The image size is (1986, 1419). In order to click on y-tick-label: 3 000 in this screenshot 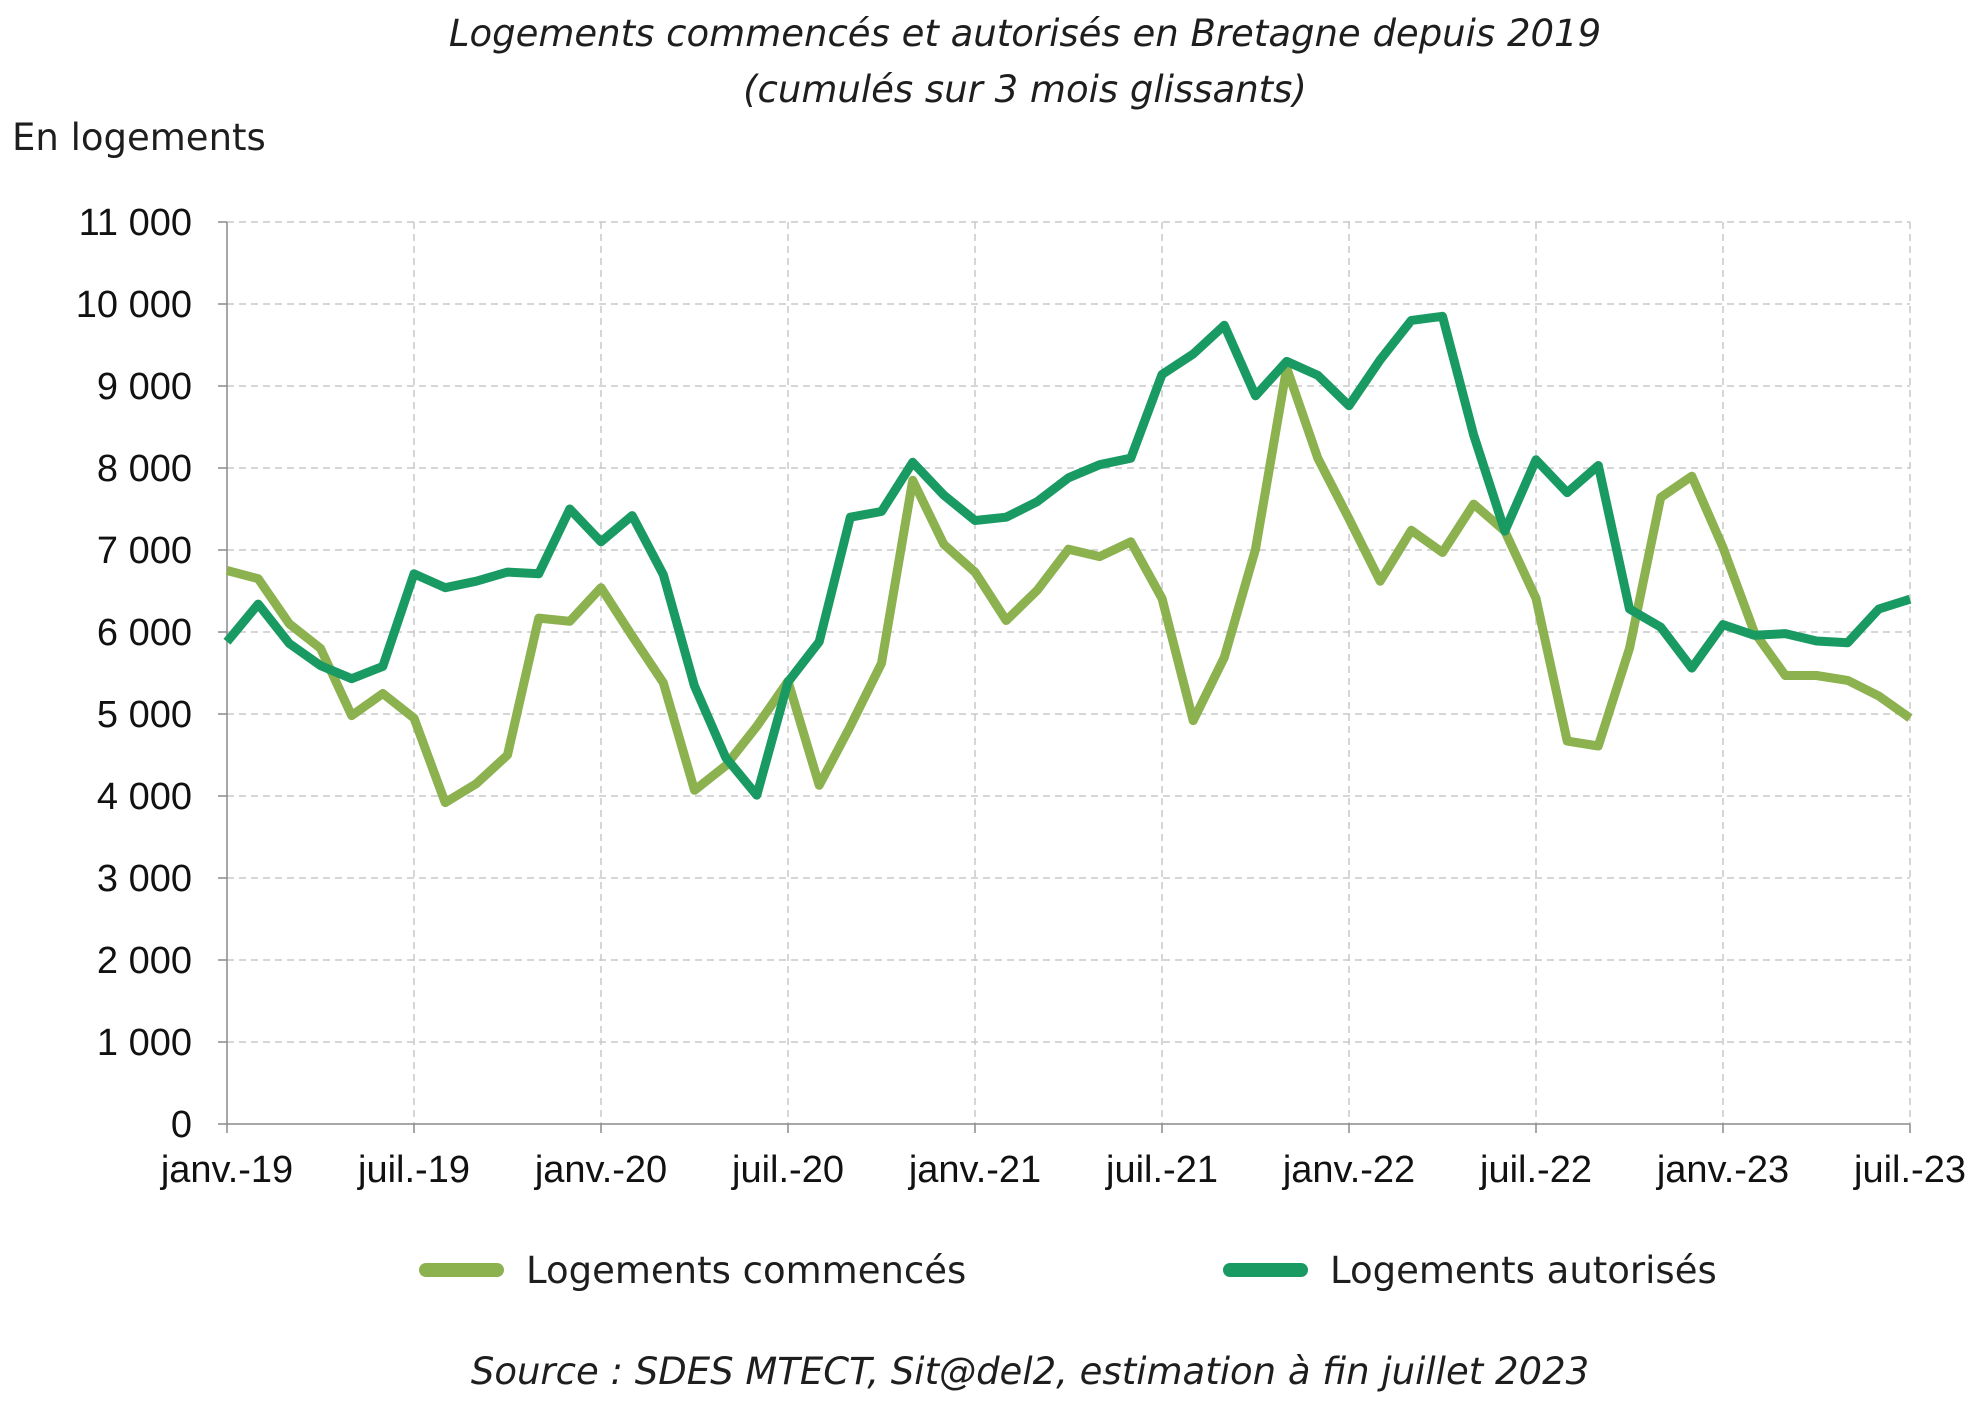, I will do `click(144, 879)`.